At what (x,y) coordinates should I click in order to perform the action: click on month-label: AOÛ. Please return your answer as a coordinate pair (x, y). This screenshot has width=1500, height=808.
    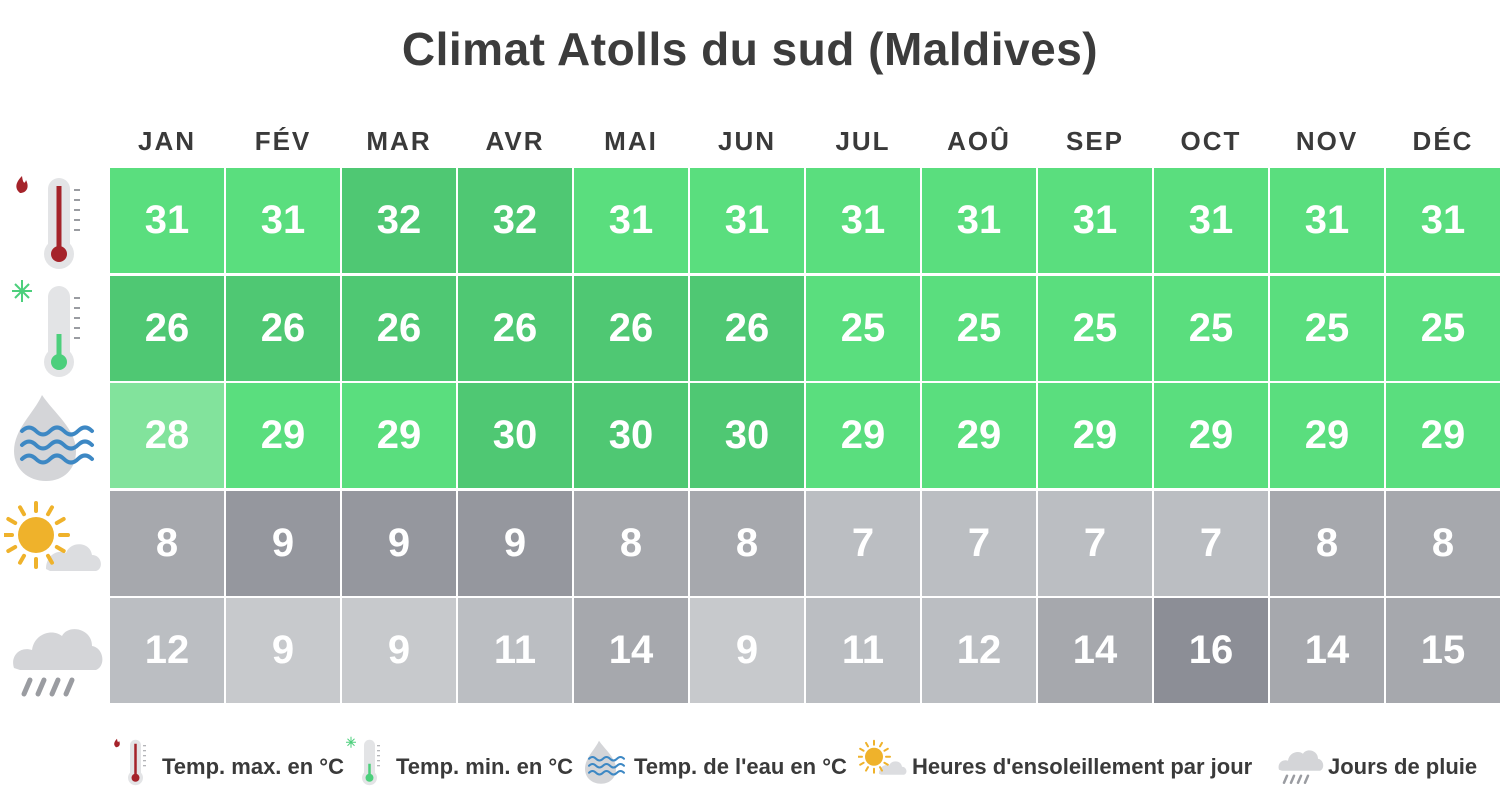
    Looking at the image, I should click on (979, 141).